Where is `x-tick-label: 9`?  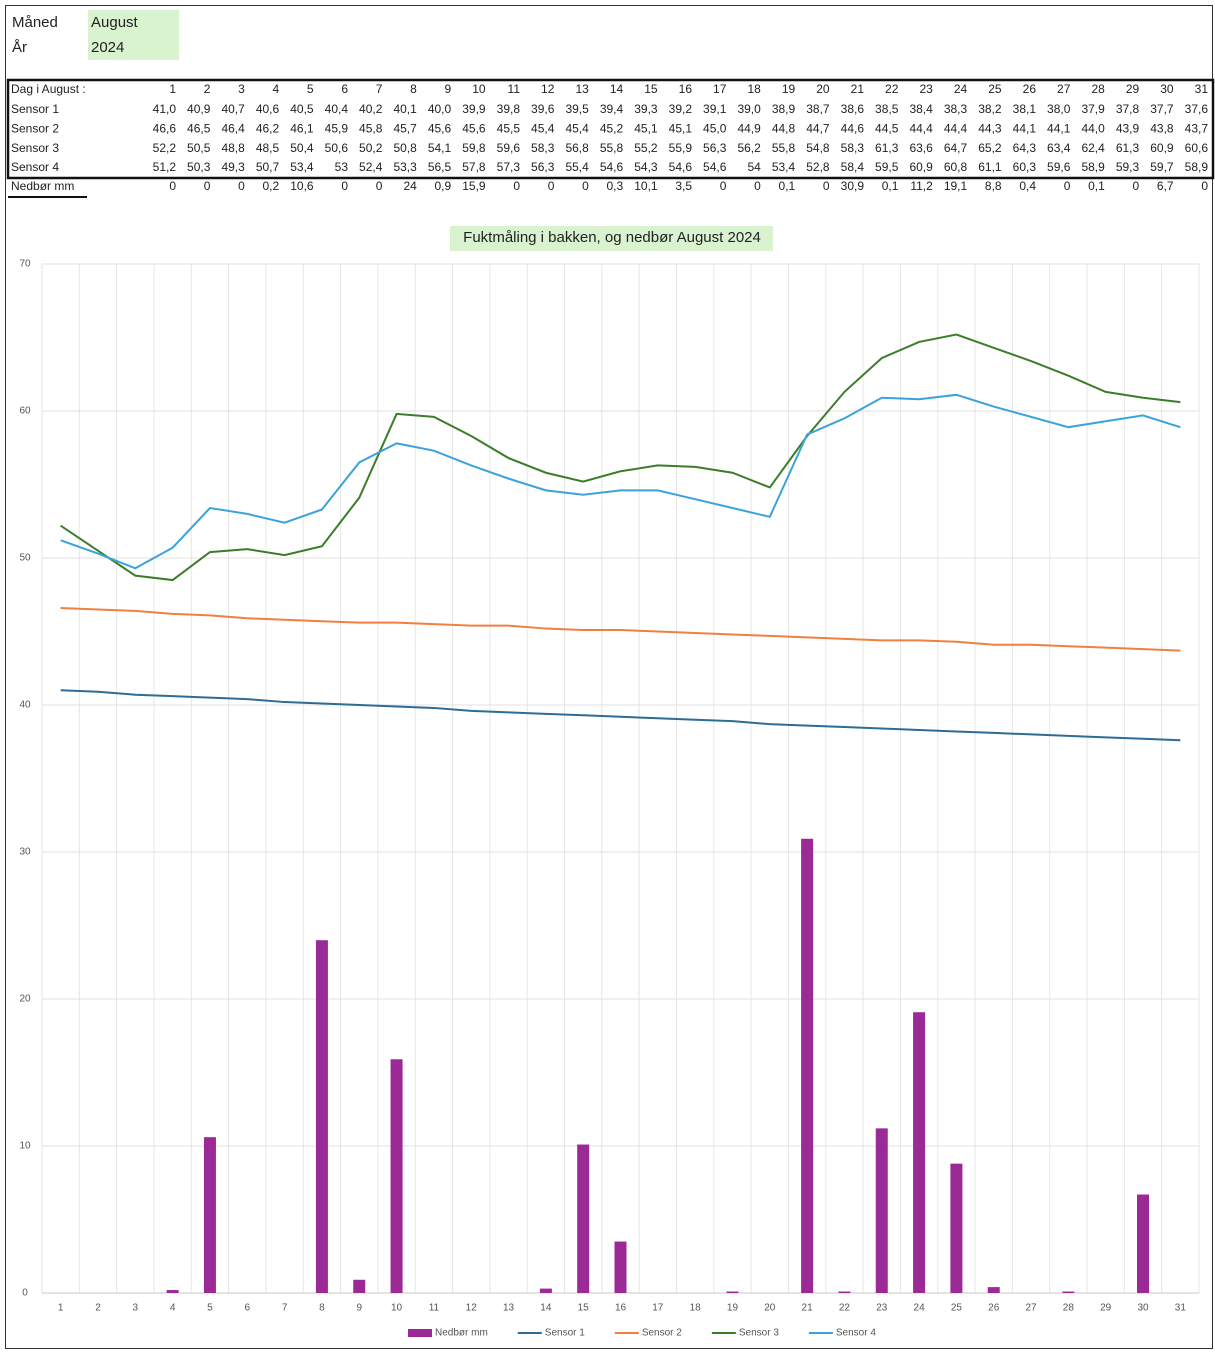 x-tick-label: 9 is located at coordinates (359, 1308).